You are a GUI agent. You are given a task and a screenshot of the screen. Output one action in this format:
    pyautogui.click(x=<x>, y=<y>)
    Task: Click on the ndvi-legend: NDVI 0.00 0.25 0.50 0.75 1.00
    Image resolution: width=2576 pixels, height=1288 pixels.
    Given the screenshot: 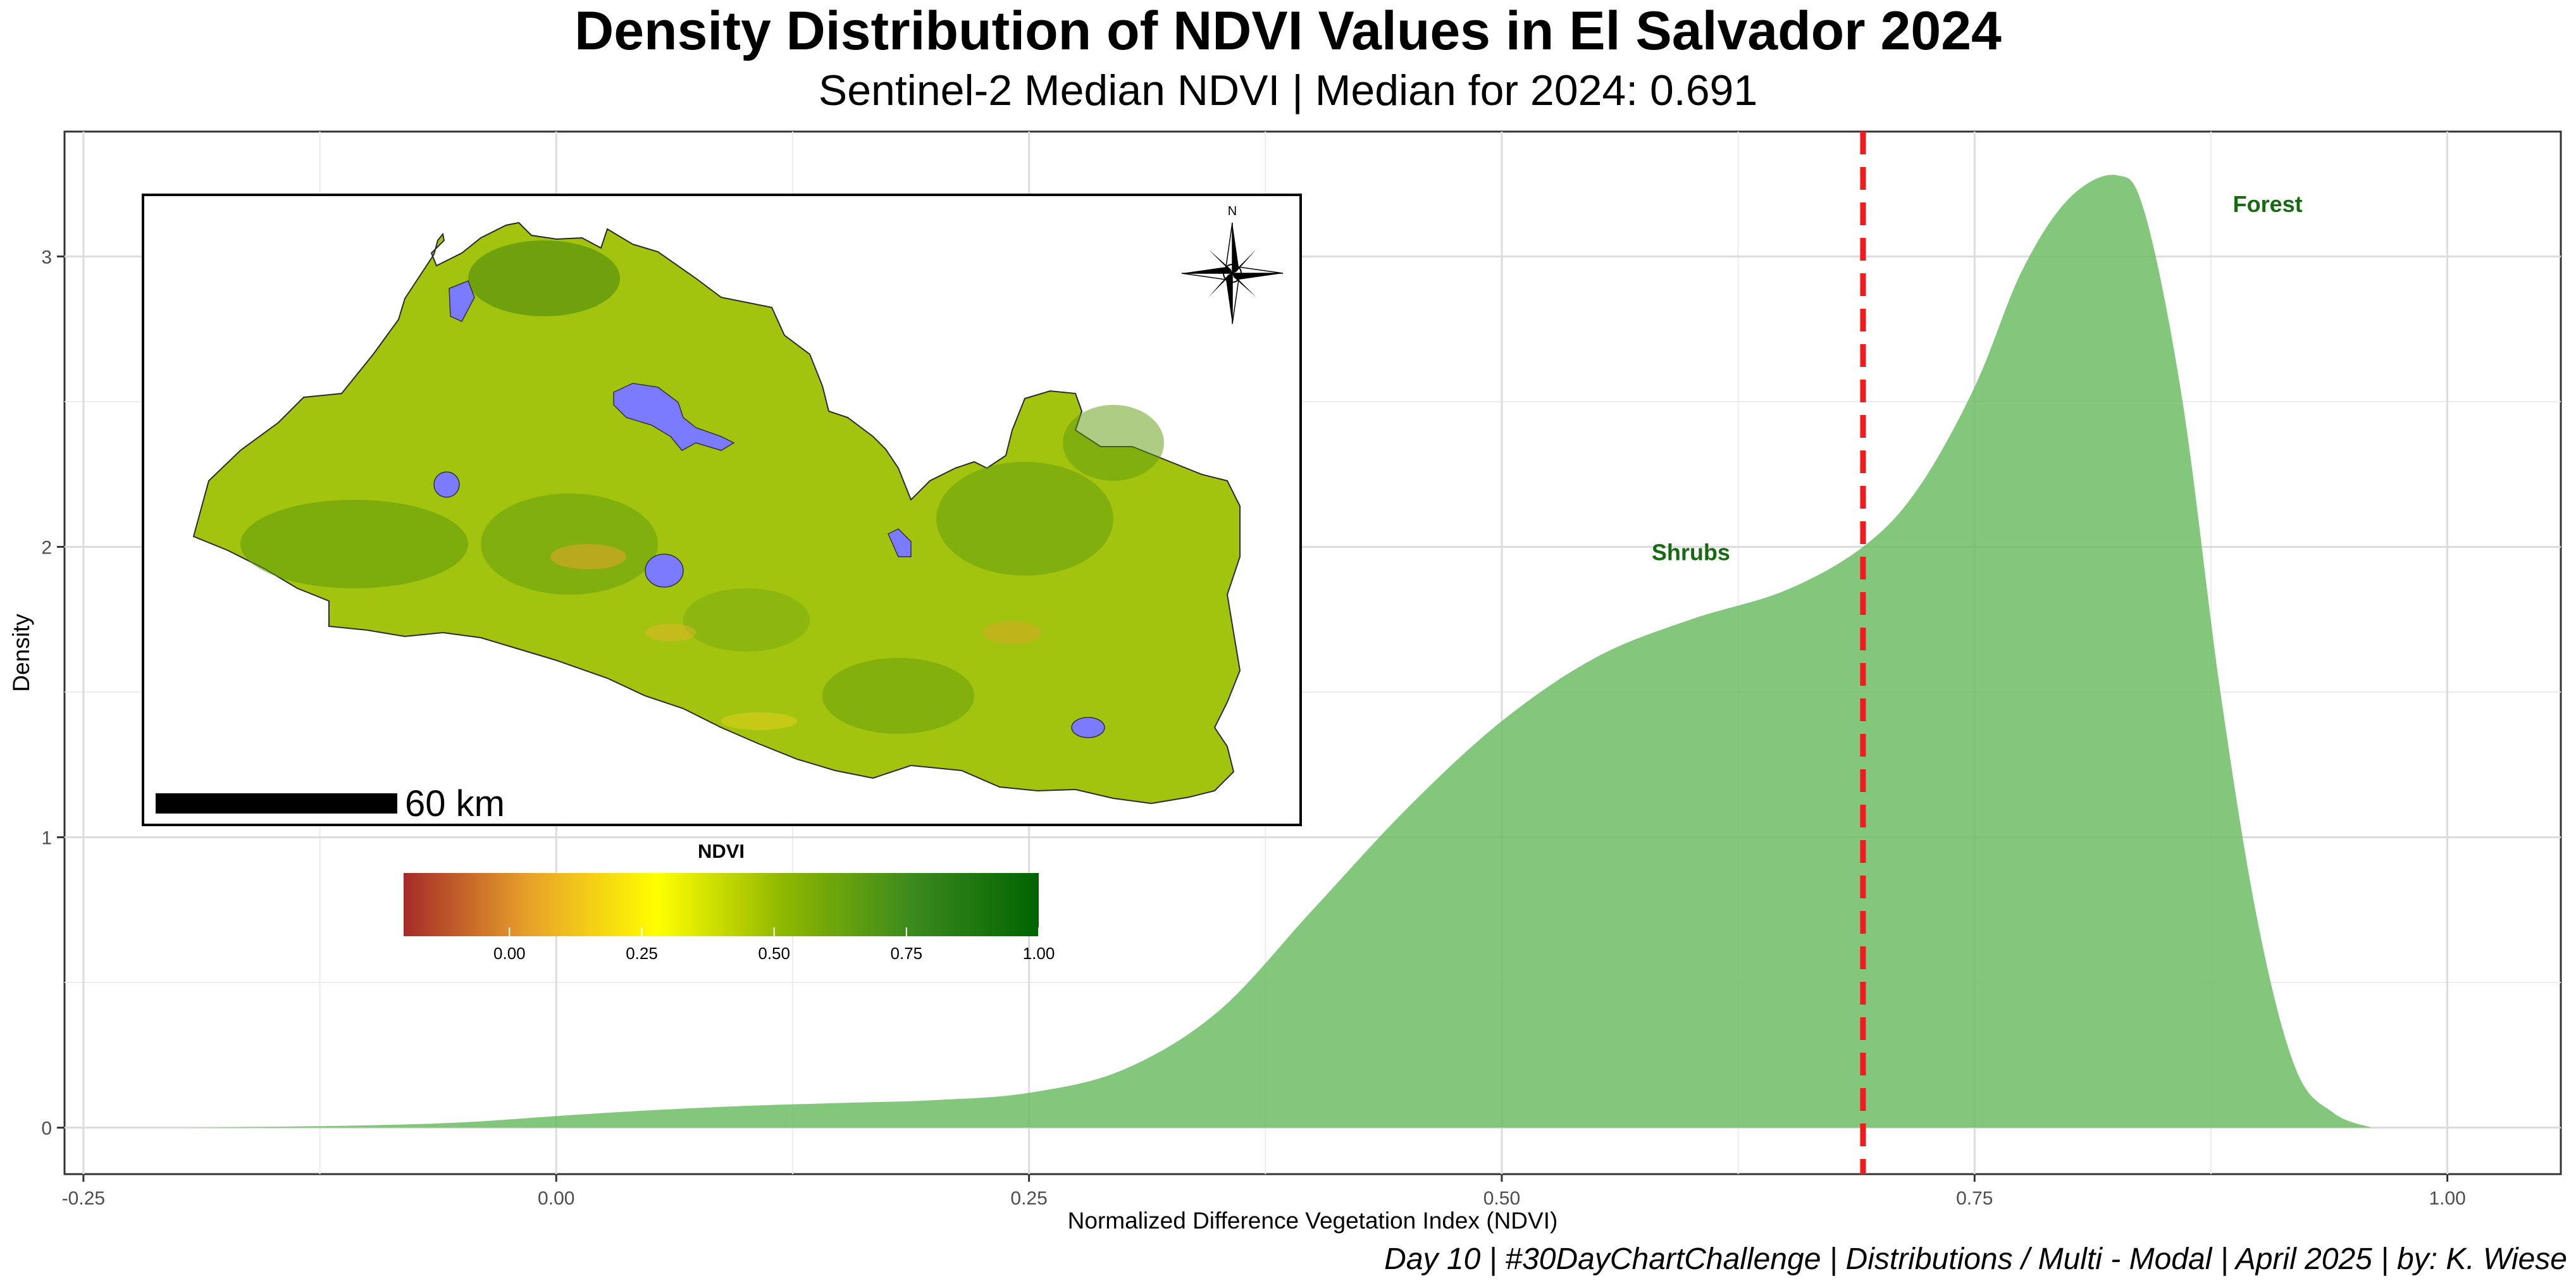 What is the action you would take?
    pyautogui.click(x=730, y=902)
    